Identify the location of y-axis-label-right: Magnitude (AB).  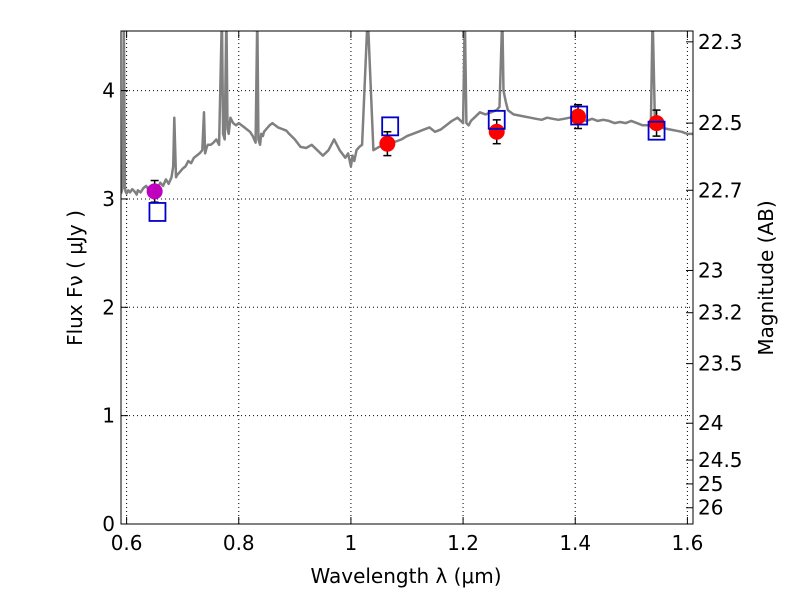
(766, 277).